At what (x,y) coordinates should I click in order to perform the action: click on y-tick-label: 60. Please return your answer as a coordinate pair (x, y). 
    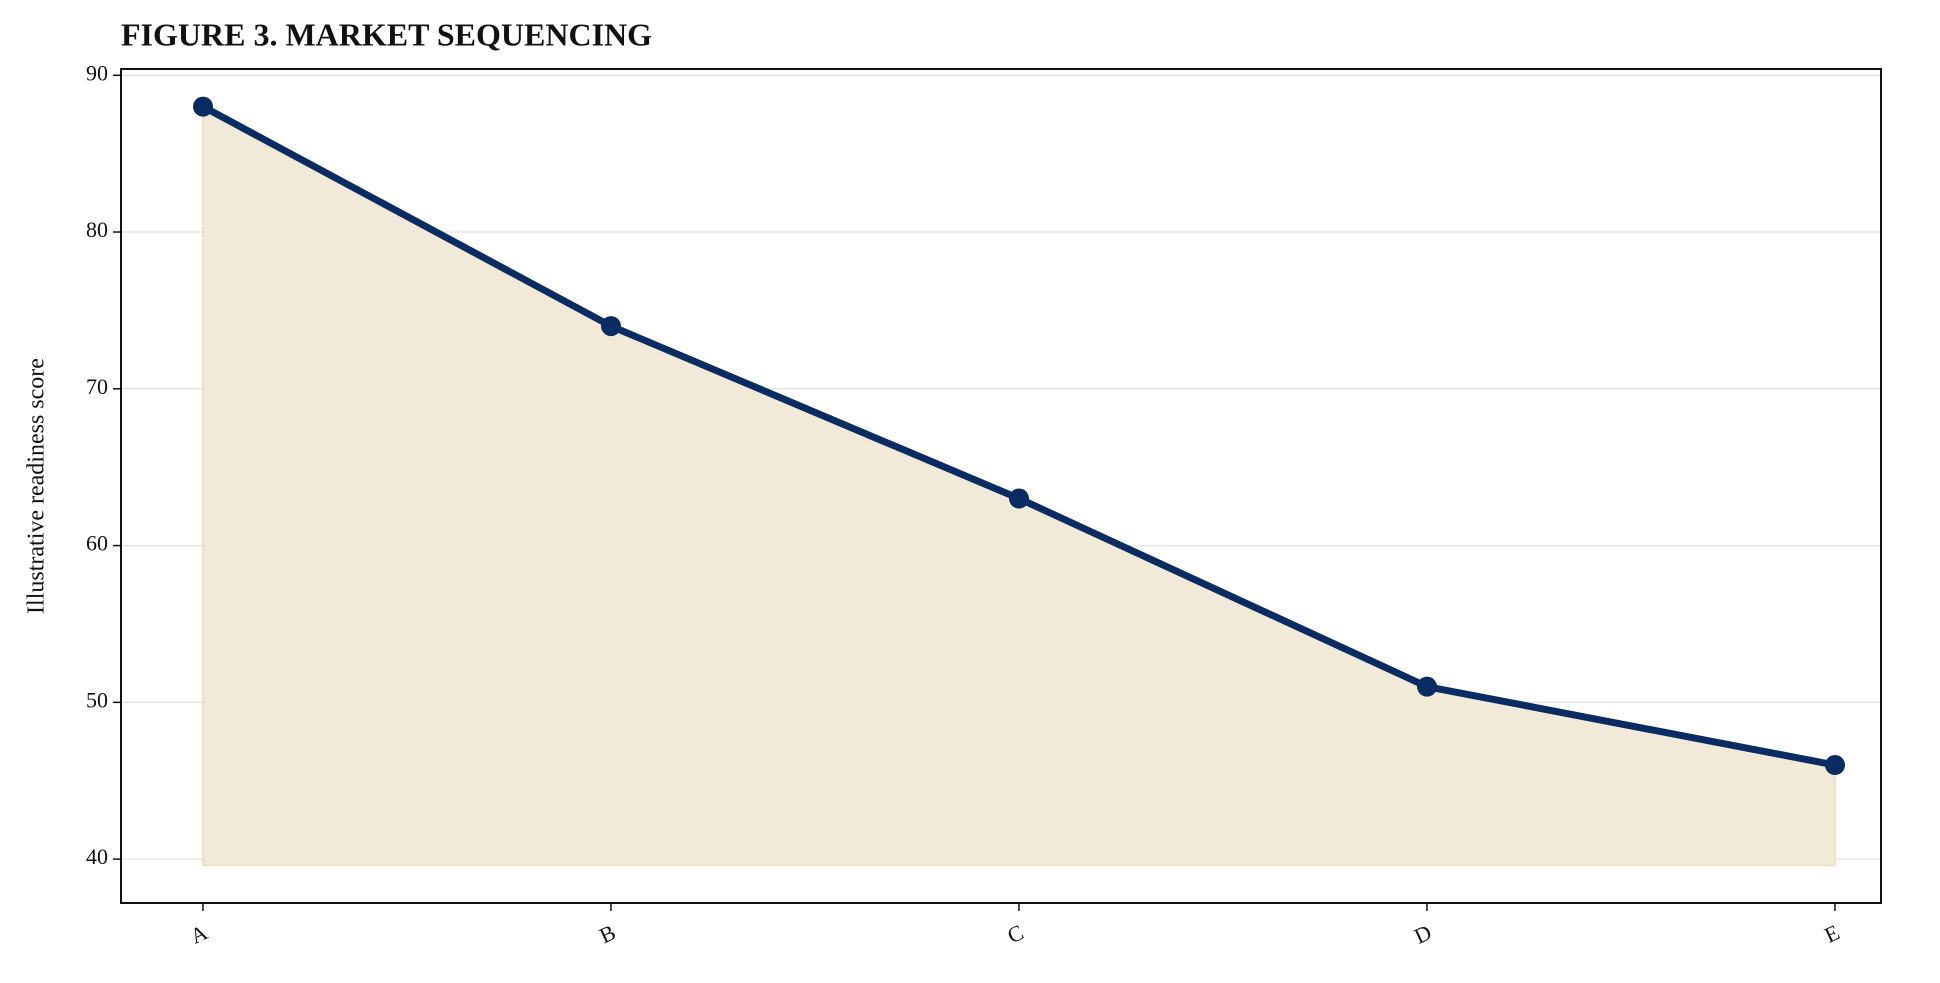
    Looking at the image, I should click on (97, 543).